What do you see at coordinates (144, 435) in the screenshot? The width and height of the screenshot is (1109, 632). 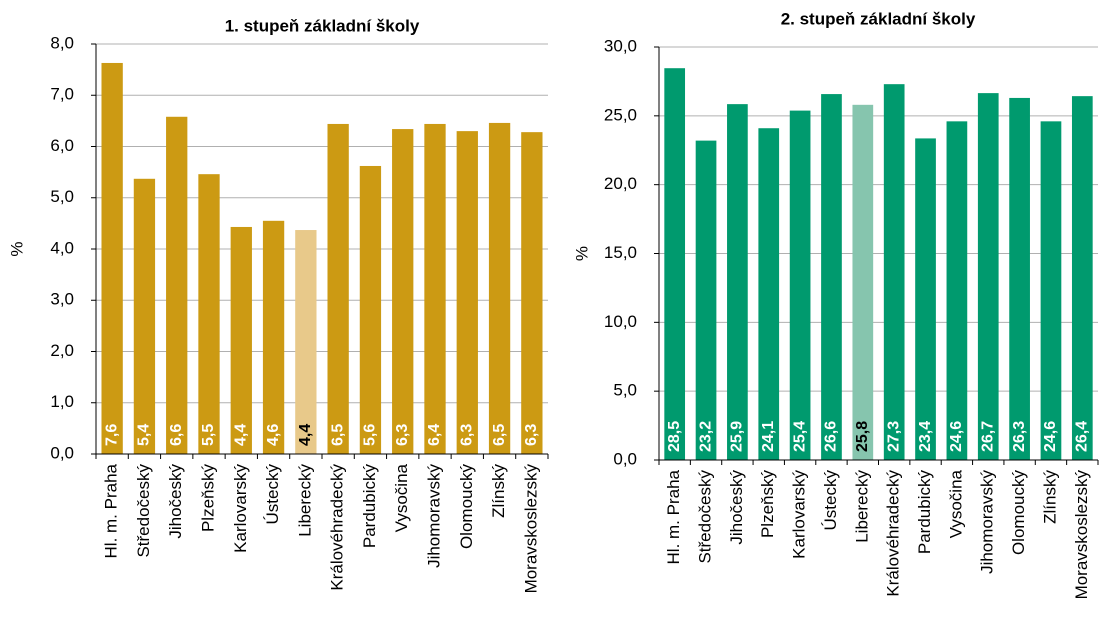 I see `value-label: 5,4` at bounding box center [144, 435].